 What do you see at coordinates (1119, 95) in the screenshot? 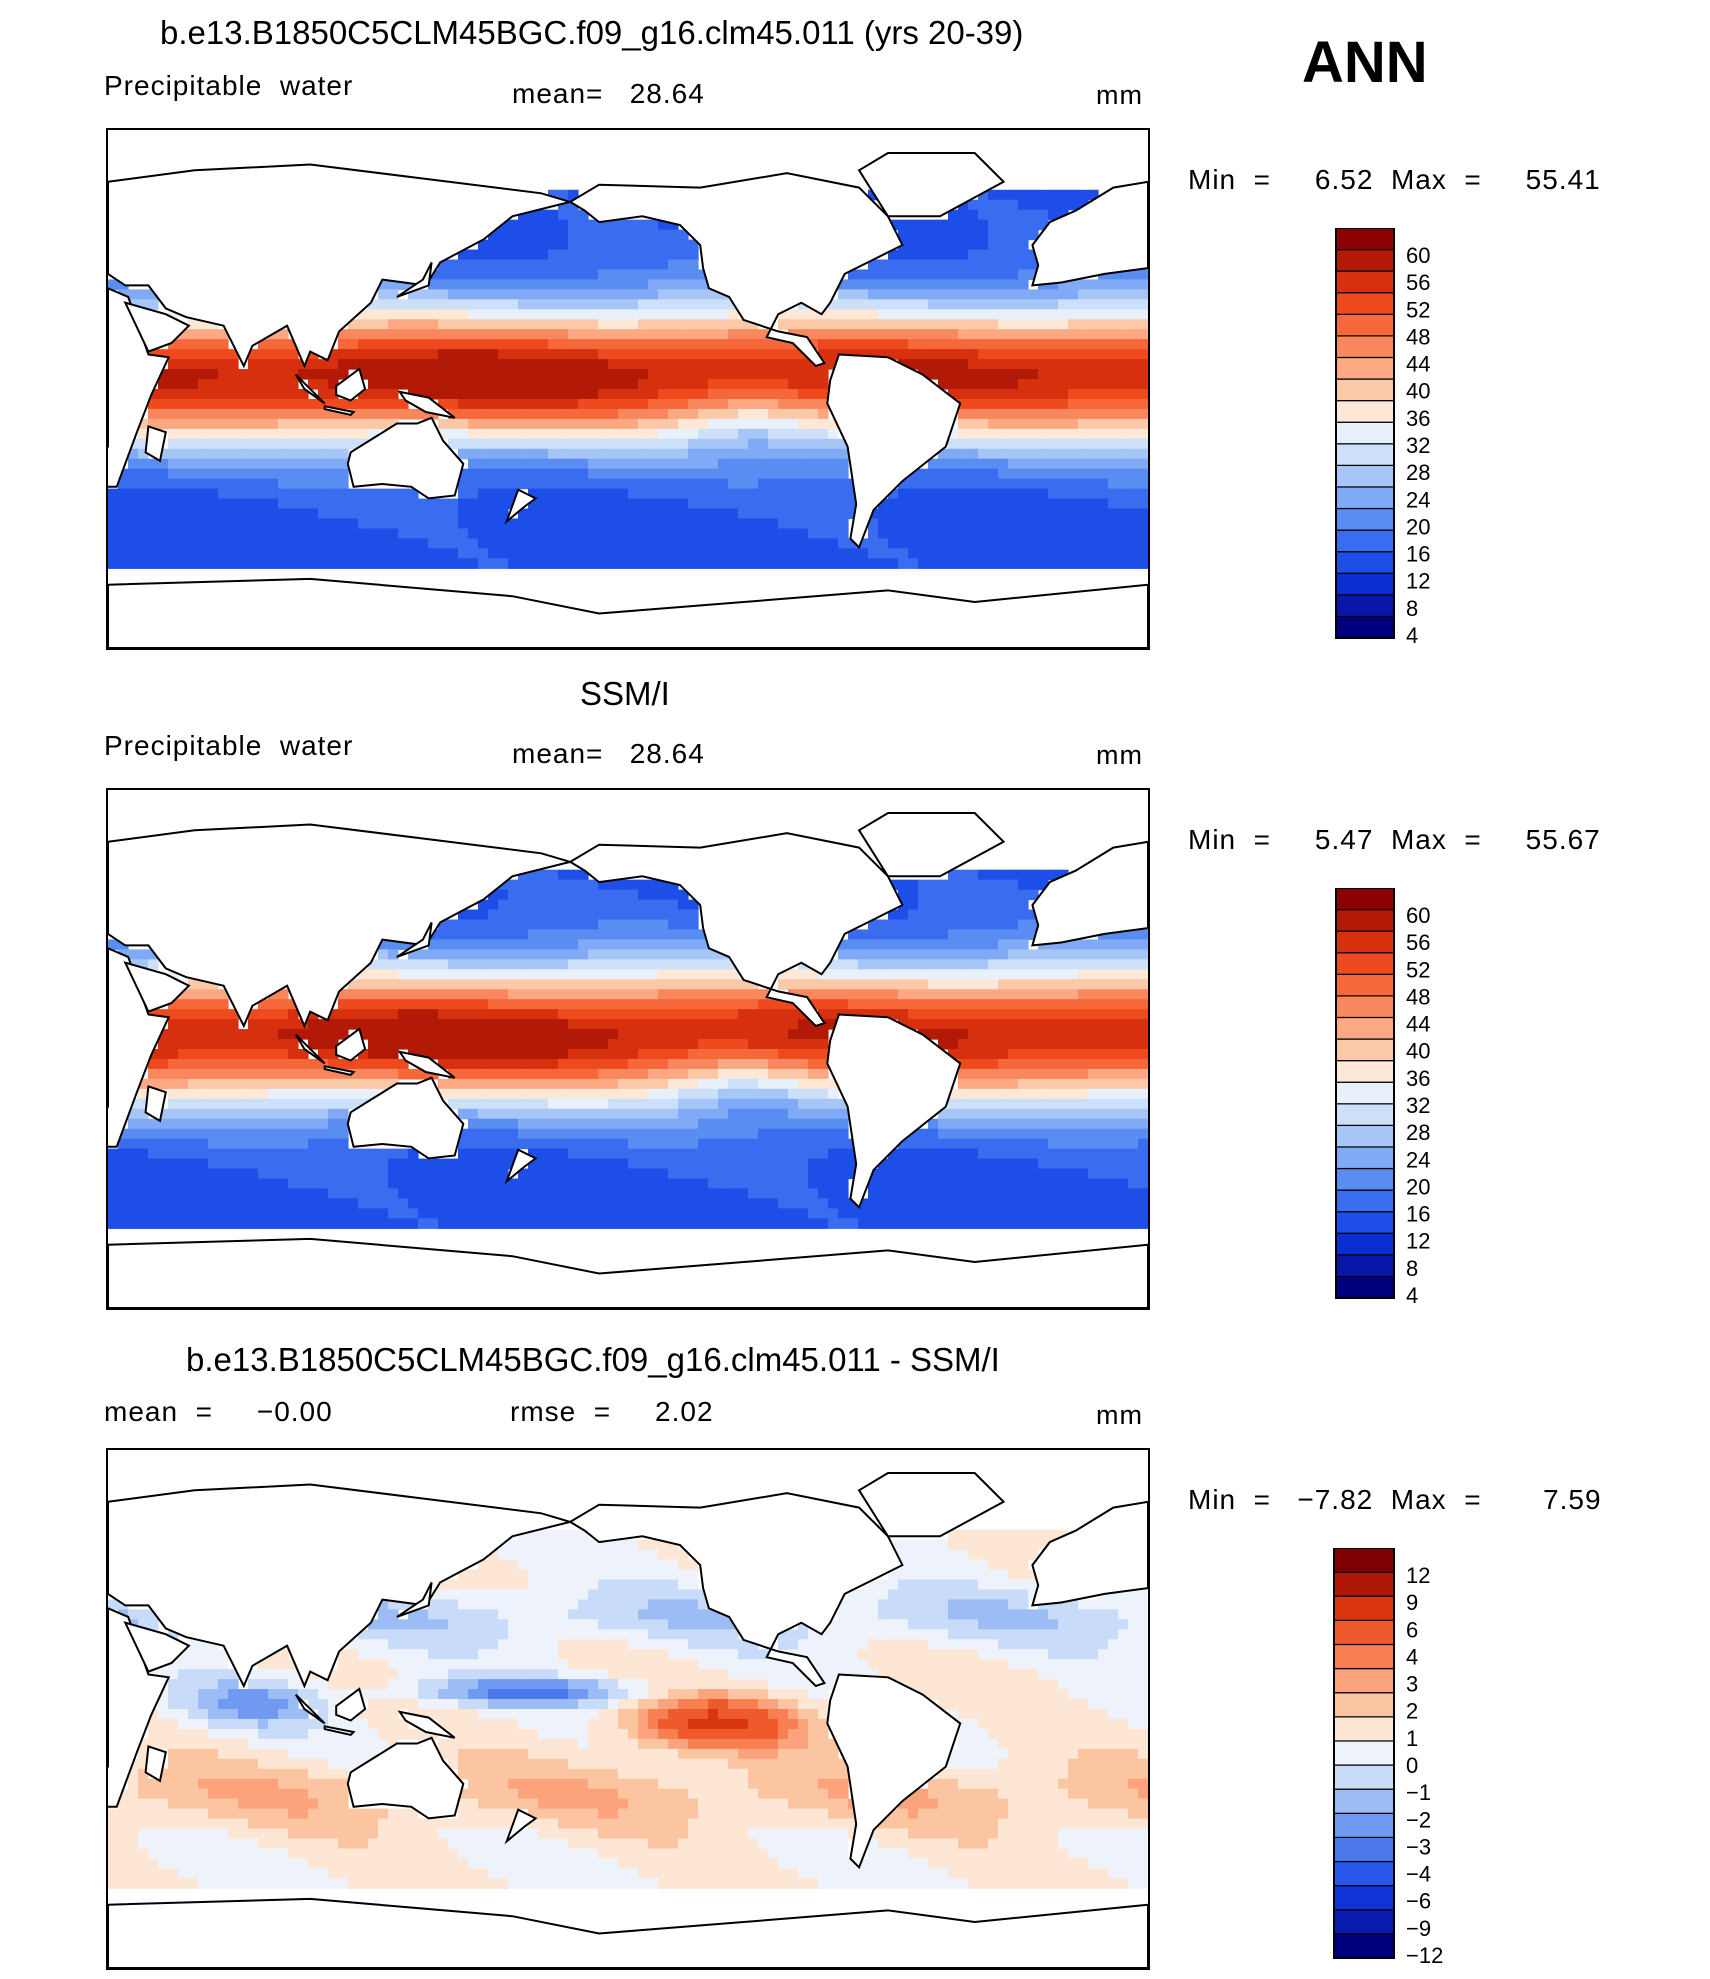
I see `panel-1-units-label: mm` at bounding box center [1119, 95].